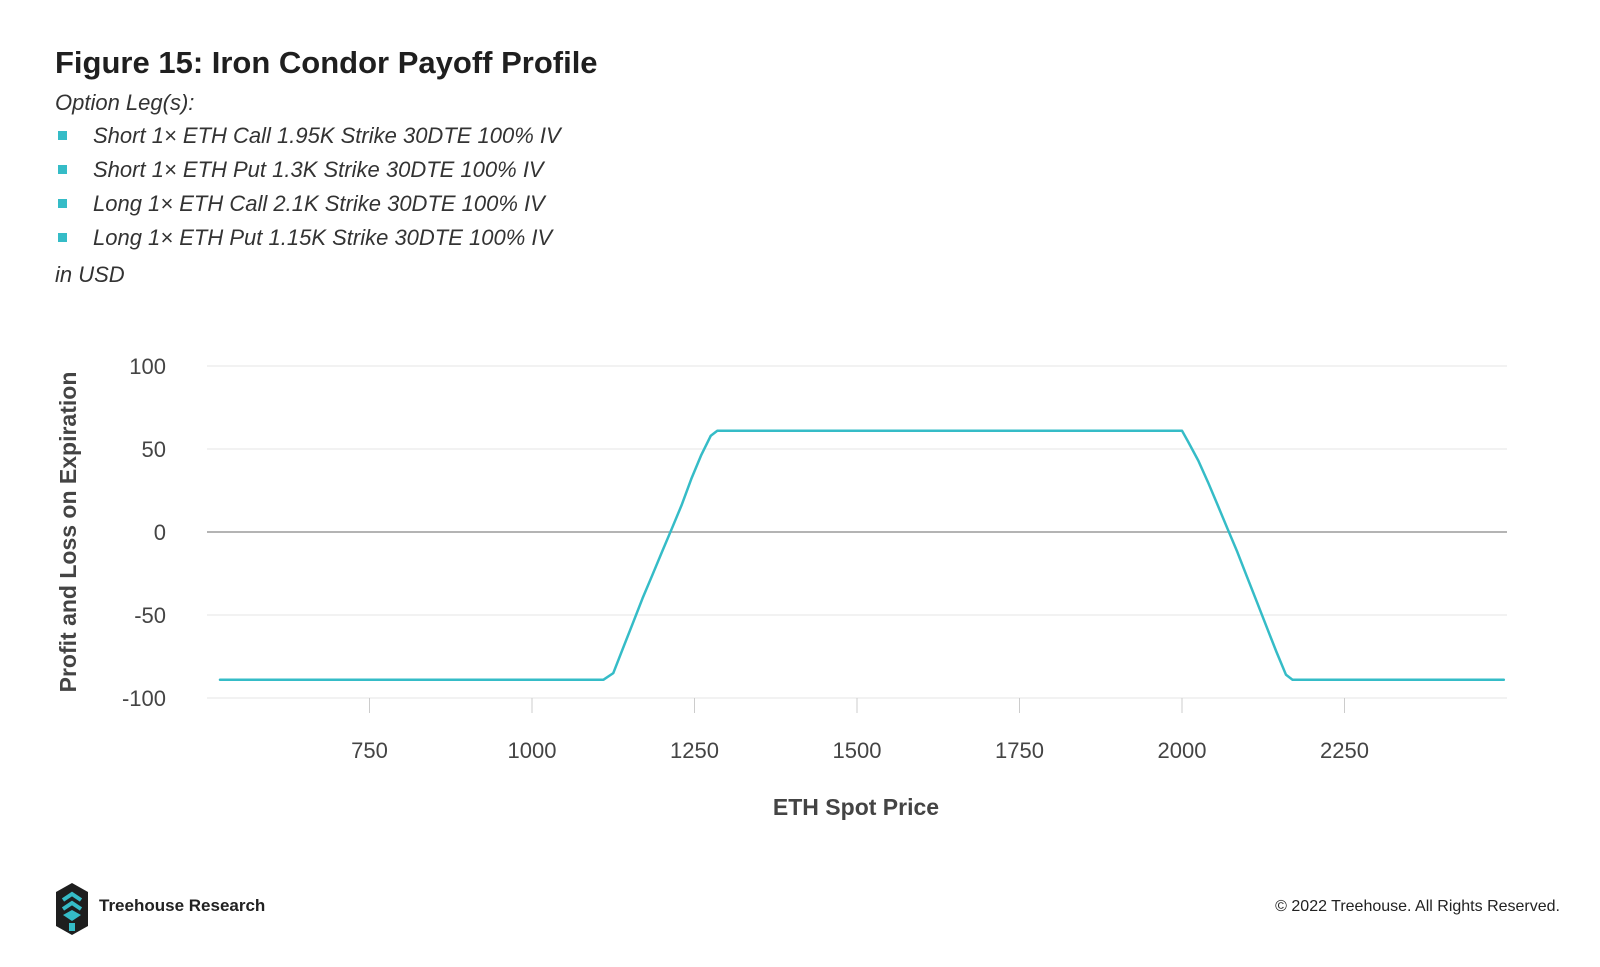  What do you see at coordinates (160, 532) in the screenshot?
I see `y-tick-label: 0` at bounding box center [160, 532].